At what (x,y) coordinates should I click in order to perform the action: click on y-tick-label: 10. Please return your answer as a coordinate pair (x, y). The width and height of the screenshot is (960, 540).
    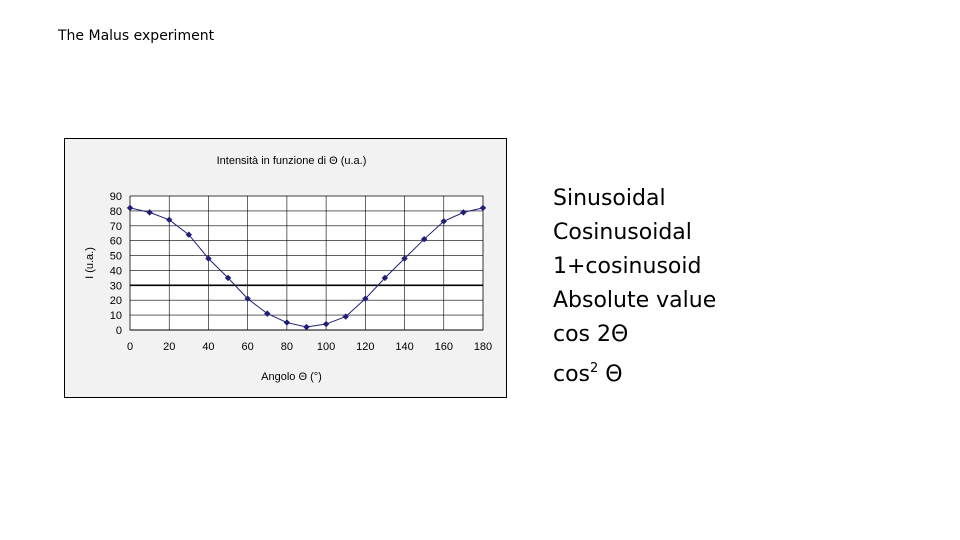
    Looking at the image, I should click on (116, 316).